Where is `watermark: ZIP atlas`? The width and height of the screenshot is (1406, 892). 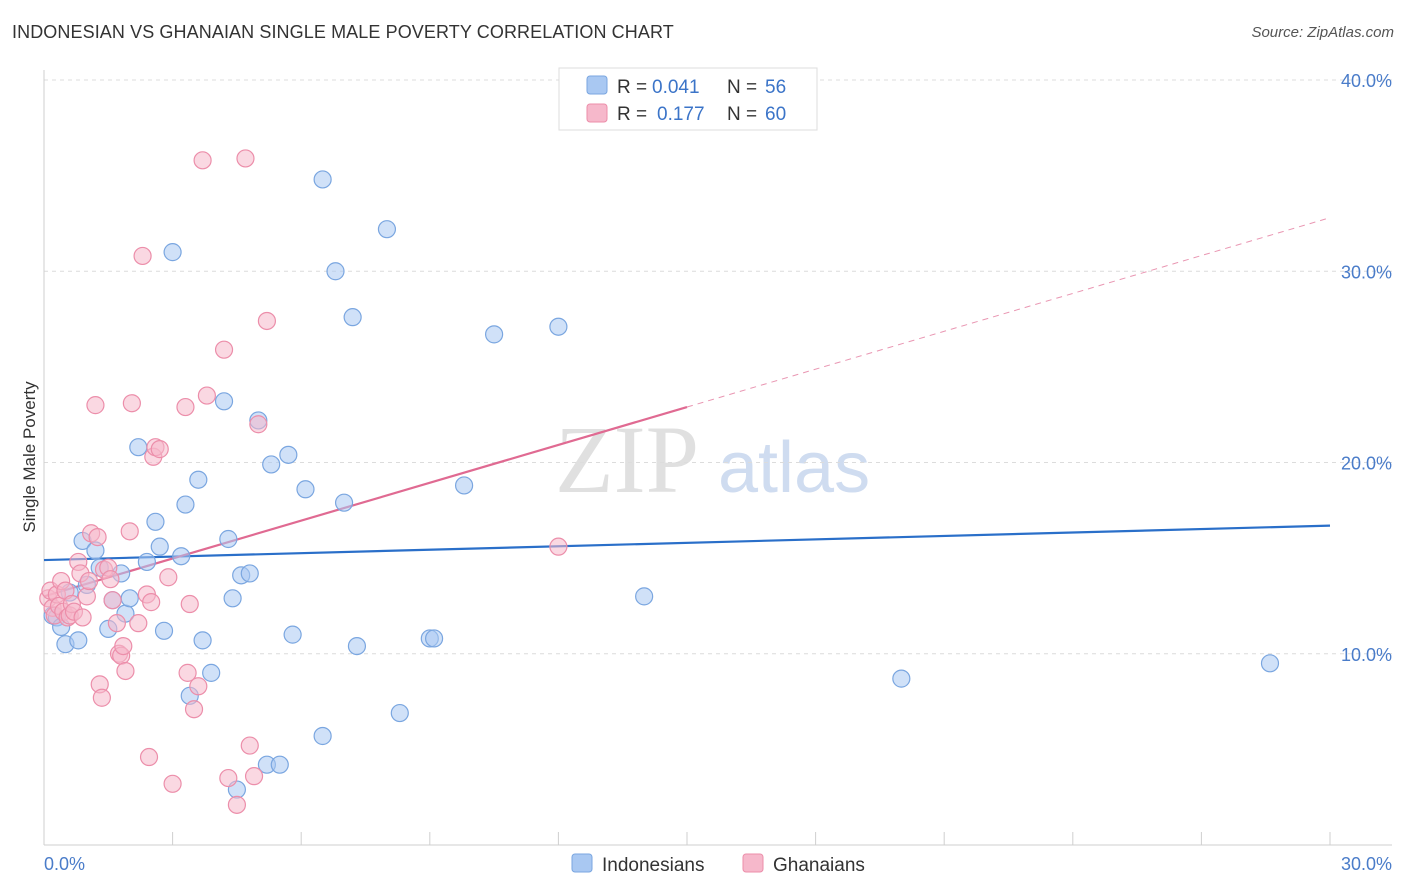
watermark: ZIP atlas is located at coordinates (712, 459).